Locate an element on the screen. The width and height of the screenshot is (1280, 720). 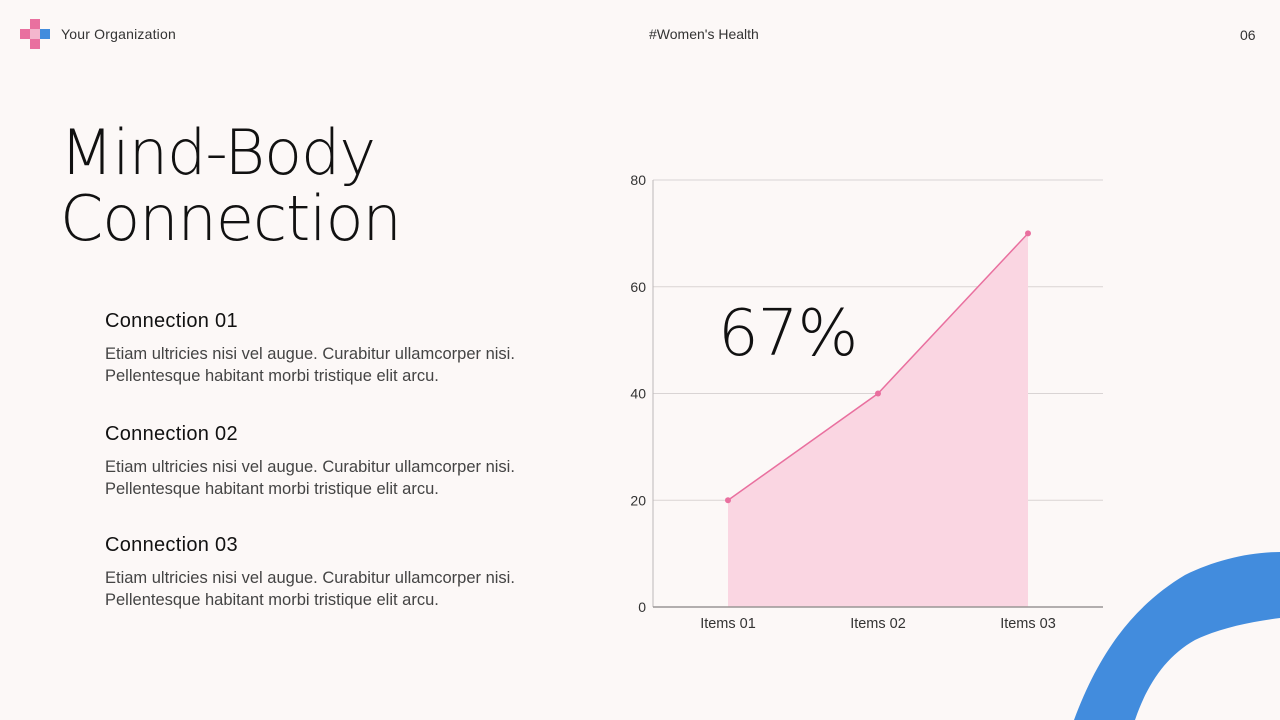
y-tick-label: 0 is located at coordinates (642, 607).